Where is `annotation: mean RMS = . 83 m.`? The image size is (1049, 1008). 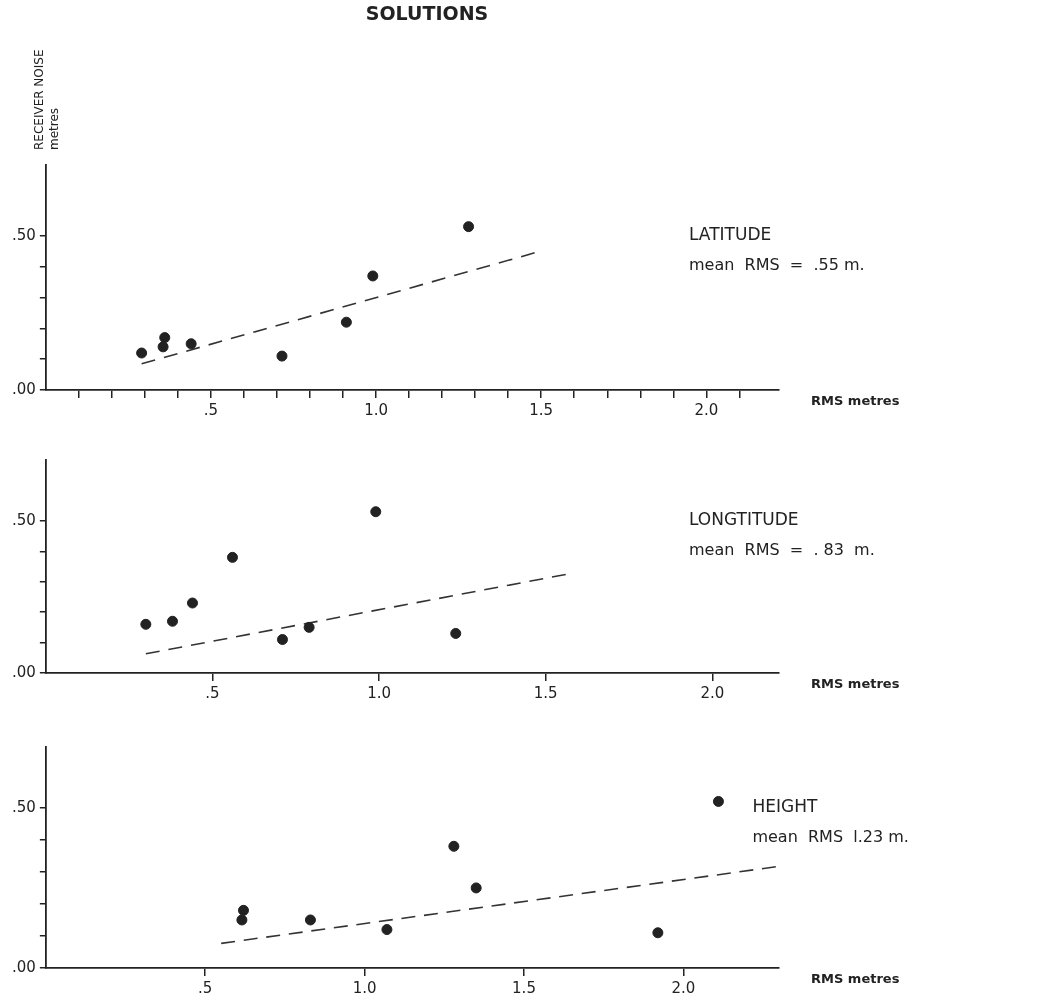 annotation: mean RMS = . 83 m. is located at coordinates (782, 550).